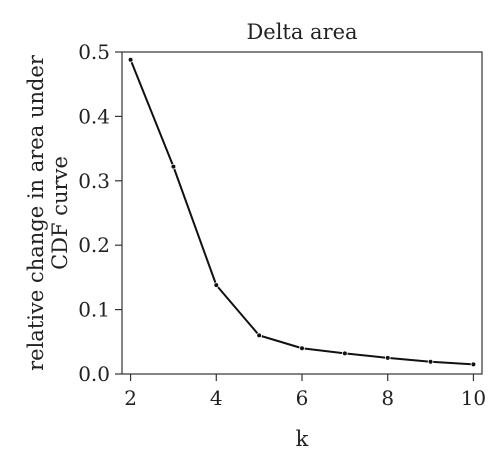  What do you see at coordinates (301, 32) in the screenshot?
I see `chart-title: Delta area` at bounding box center [301, 32].